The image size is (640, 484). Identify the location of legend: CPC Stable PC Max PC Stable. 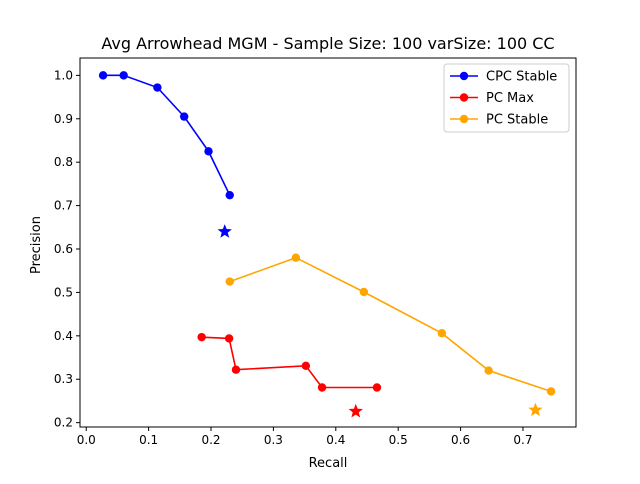
(506, 98).